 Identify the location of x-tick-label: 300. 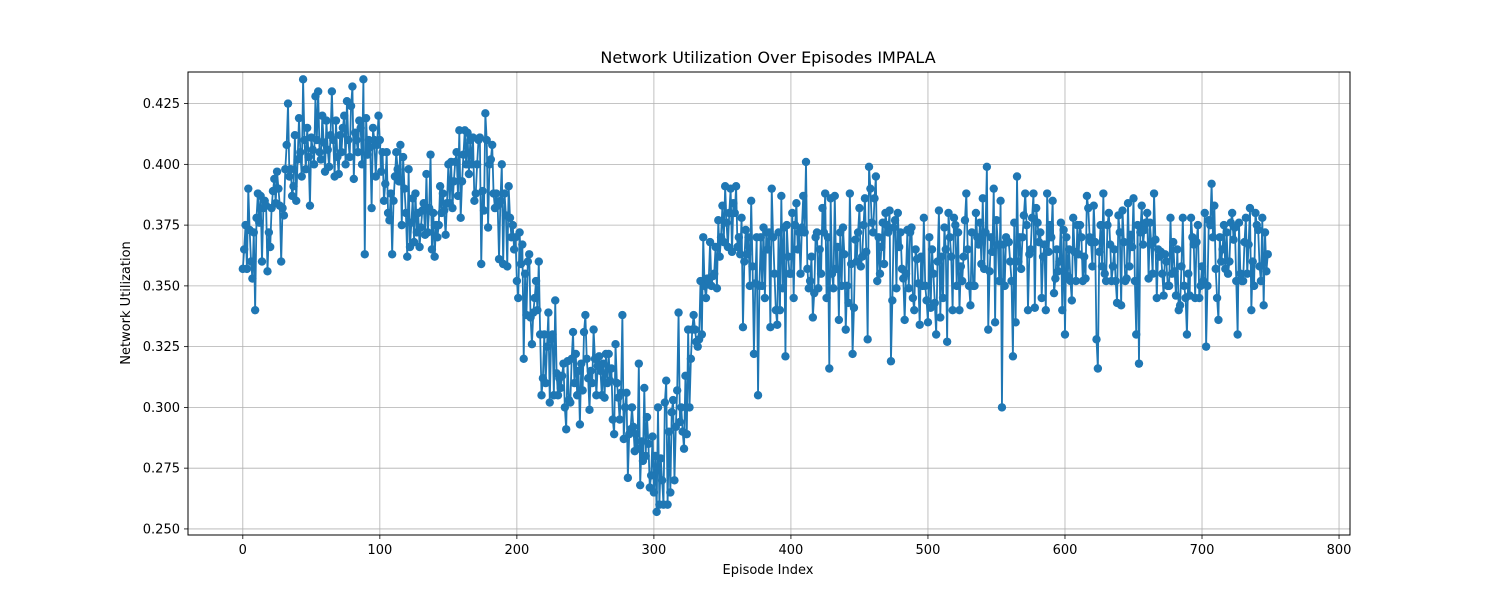
(653, 550).